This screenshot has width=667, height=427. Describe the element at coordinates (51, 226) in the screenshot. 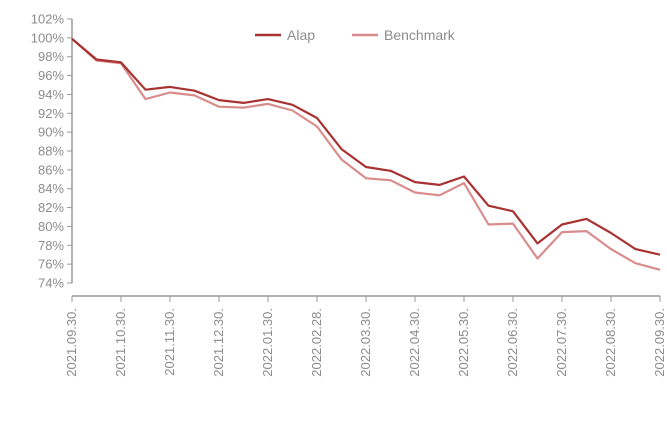

I see `y-tick-label: 80%` at that location.